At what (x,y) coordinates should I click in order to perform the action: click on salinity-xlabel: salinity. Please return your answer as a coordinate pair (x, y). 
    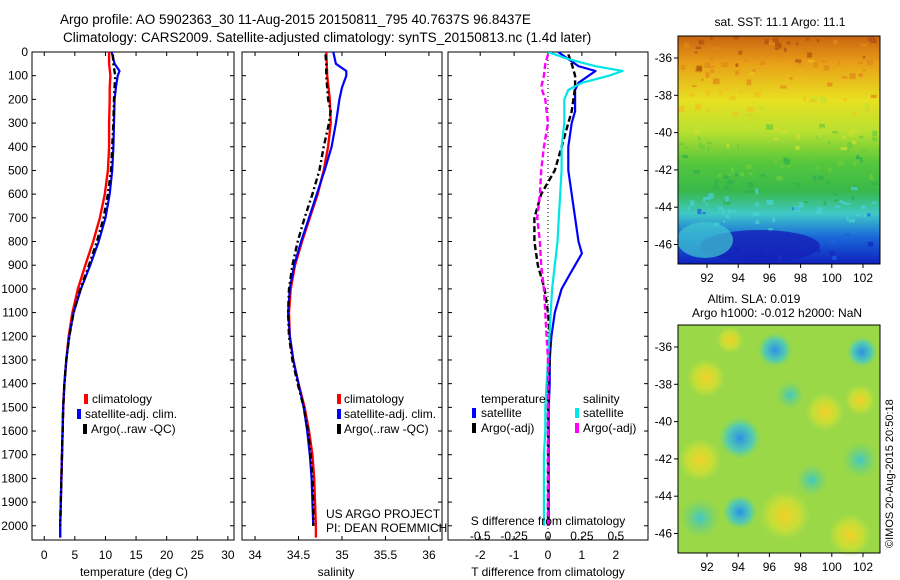
    Looking at the image, I should click on (336, 572).